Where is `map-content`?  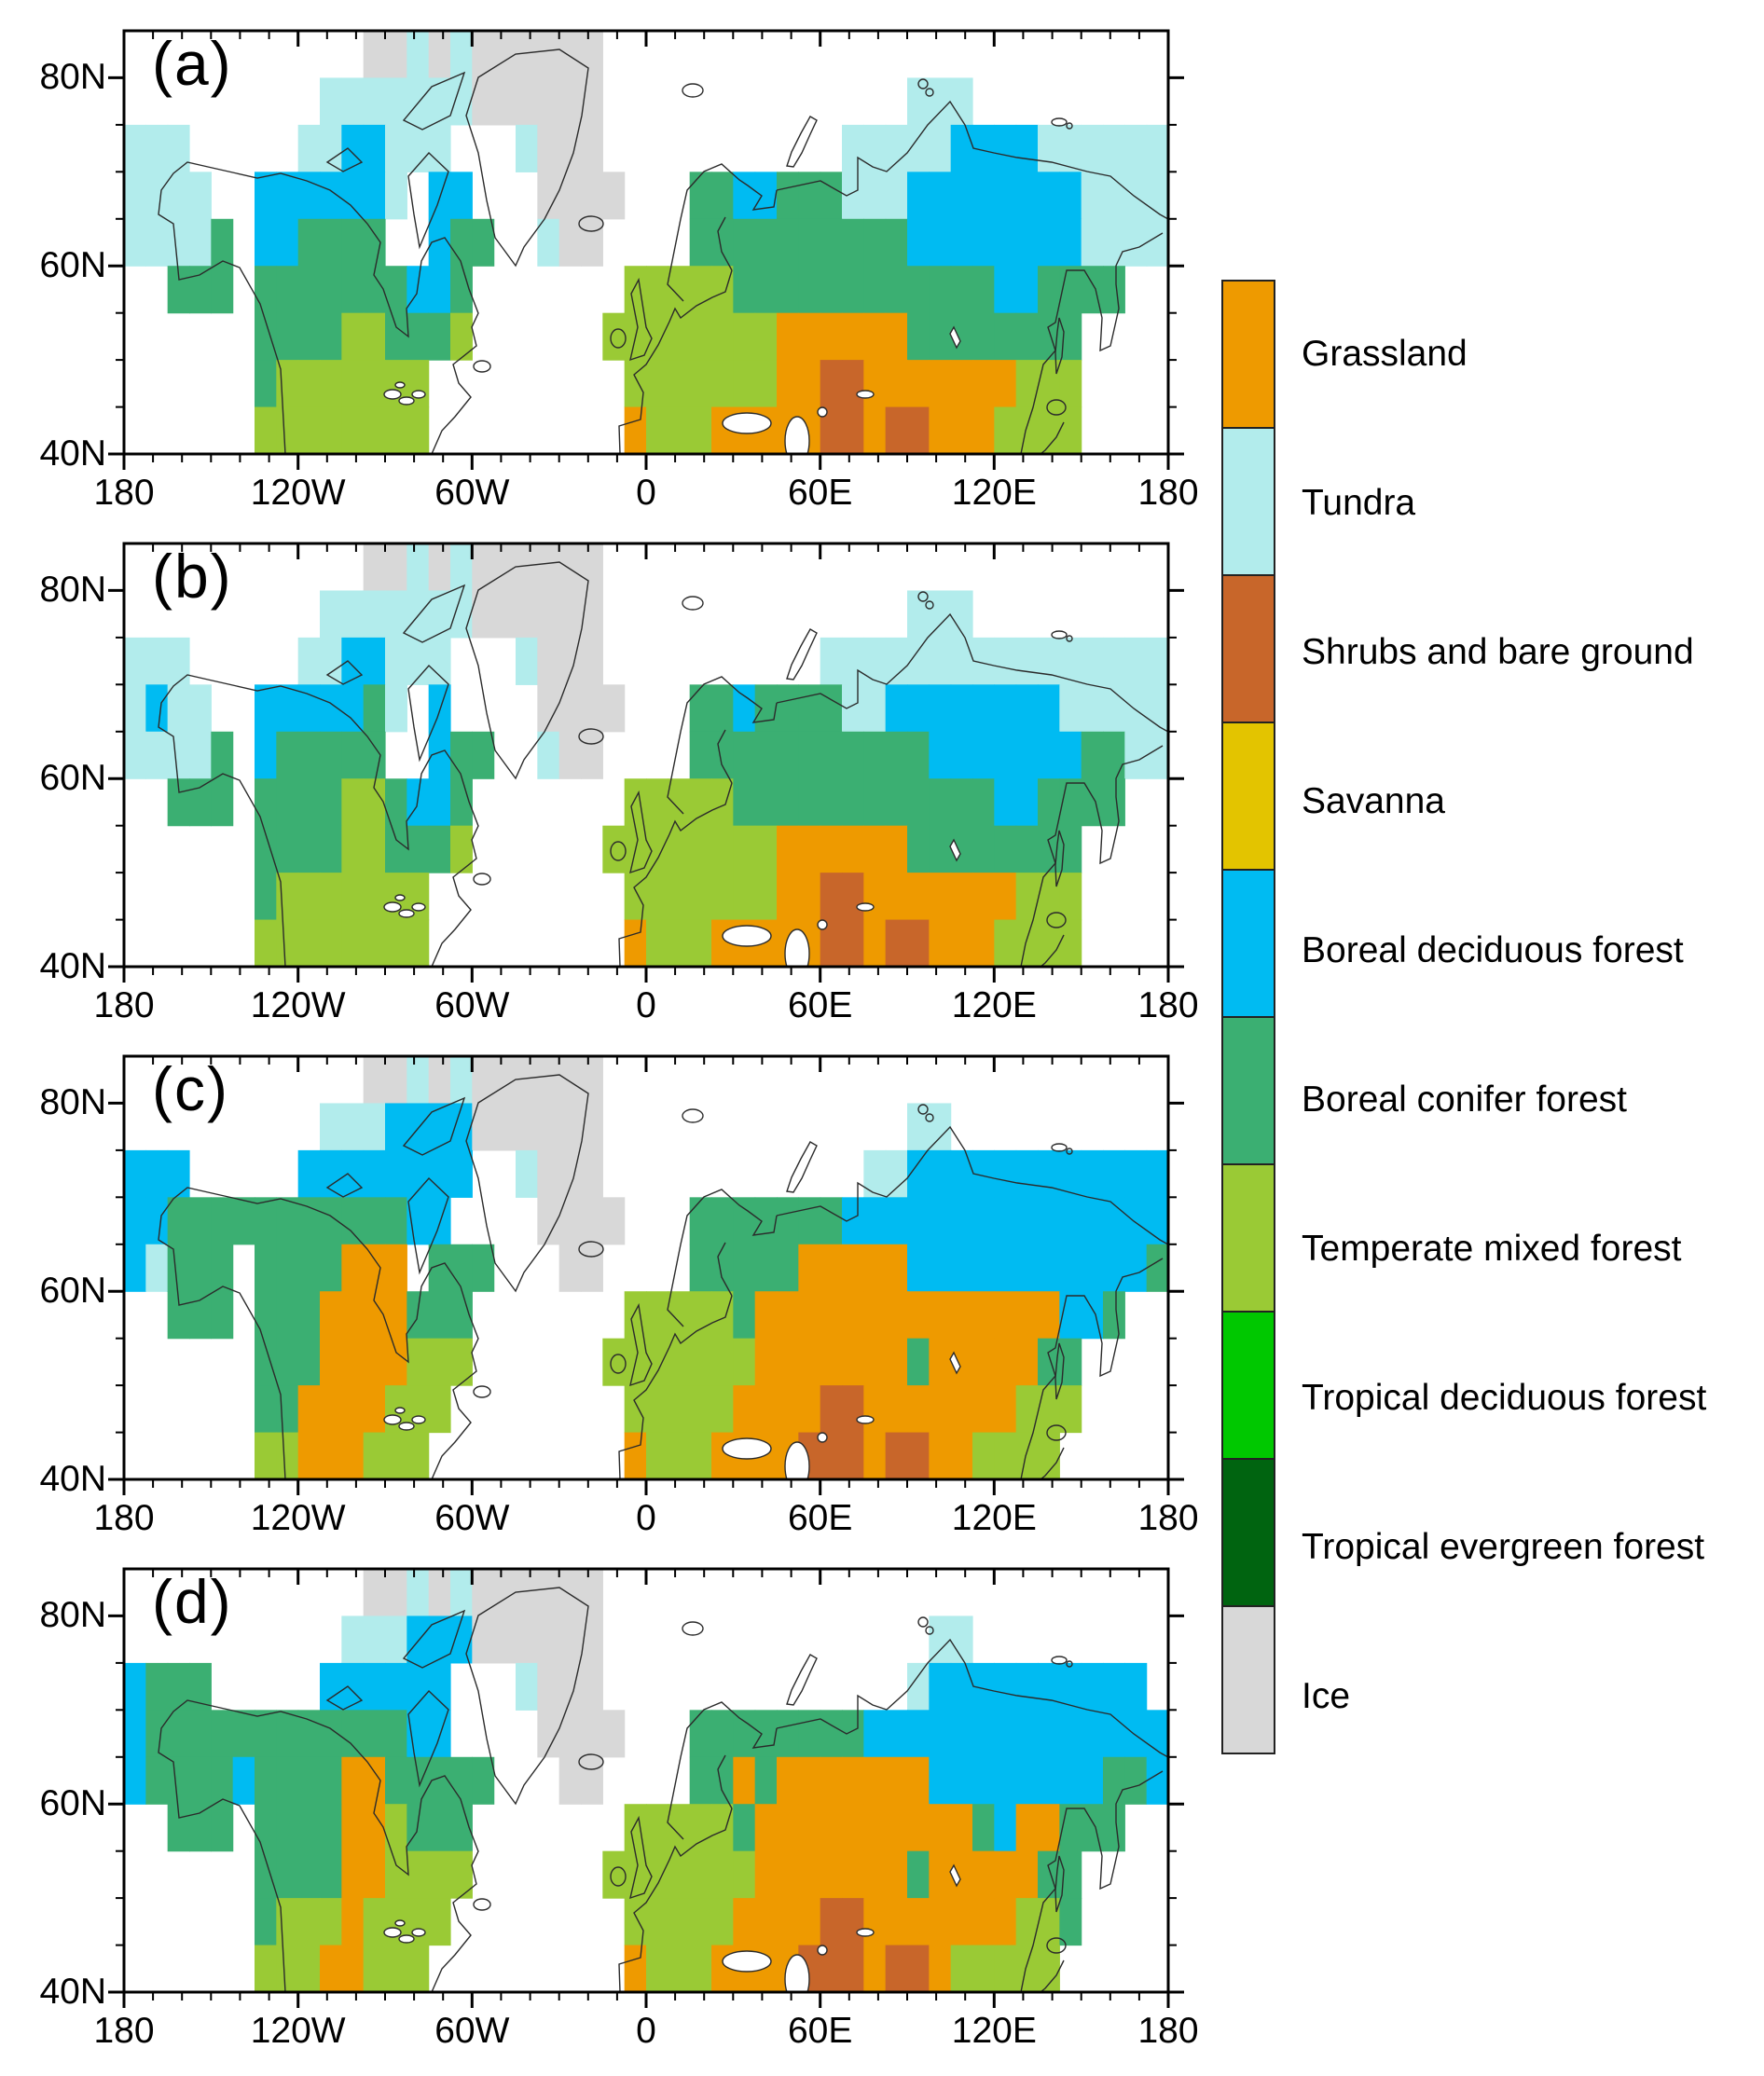 map-content is located at coordinates (646, 1267).